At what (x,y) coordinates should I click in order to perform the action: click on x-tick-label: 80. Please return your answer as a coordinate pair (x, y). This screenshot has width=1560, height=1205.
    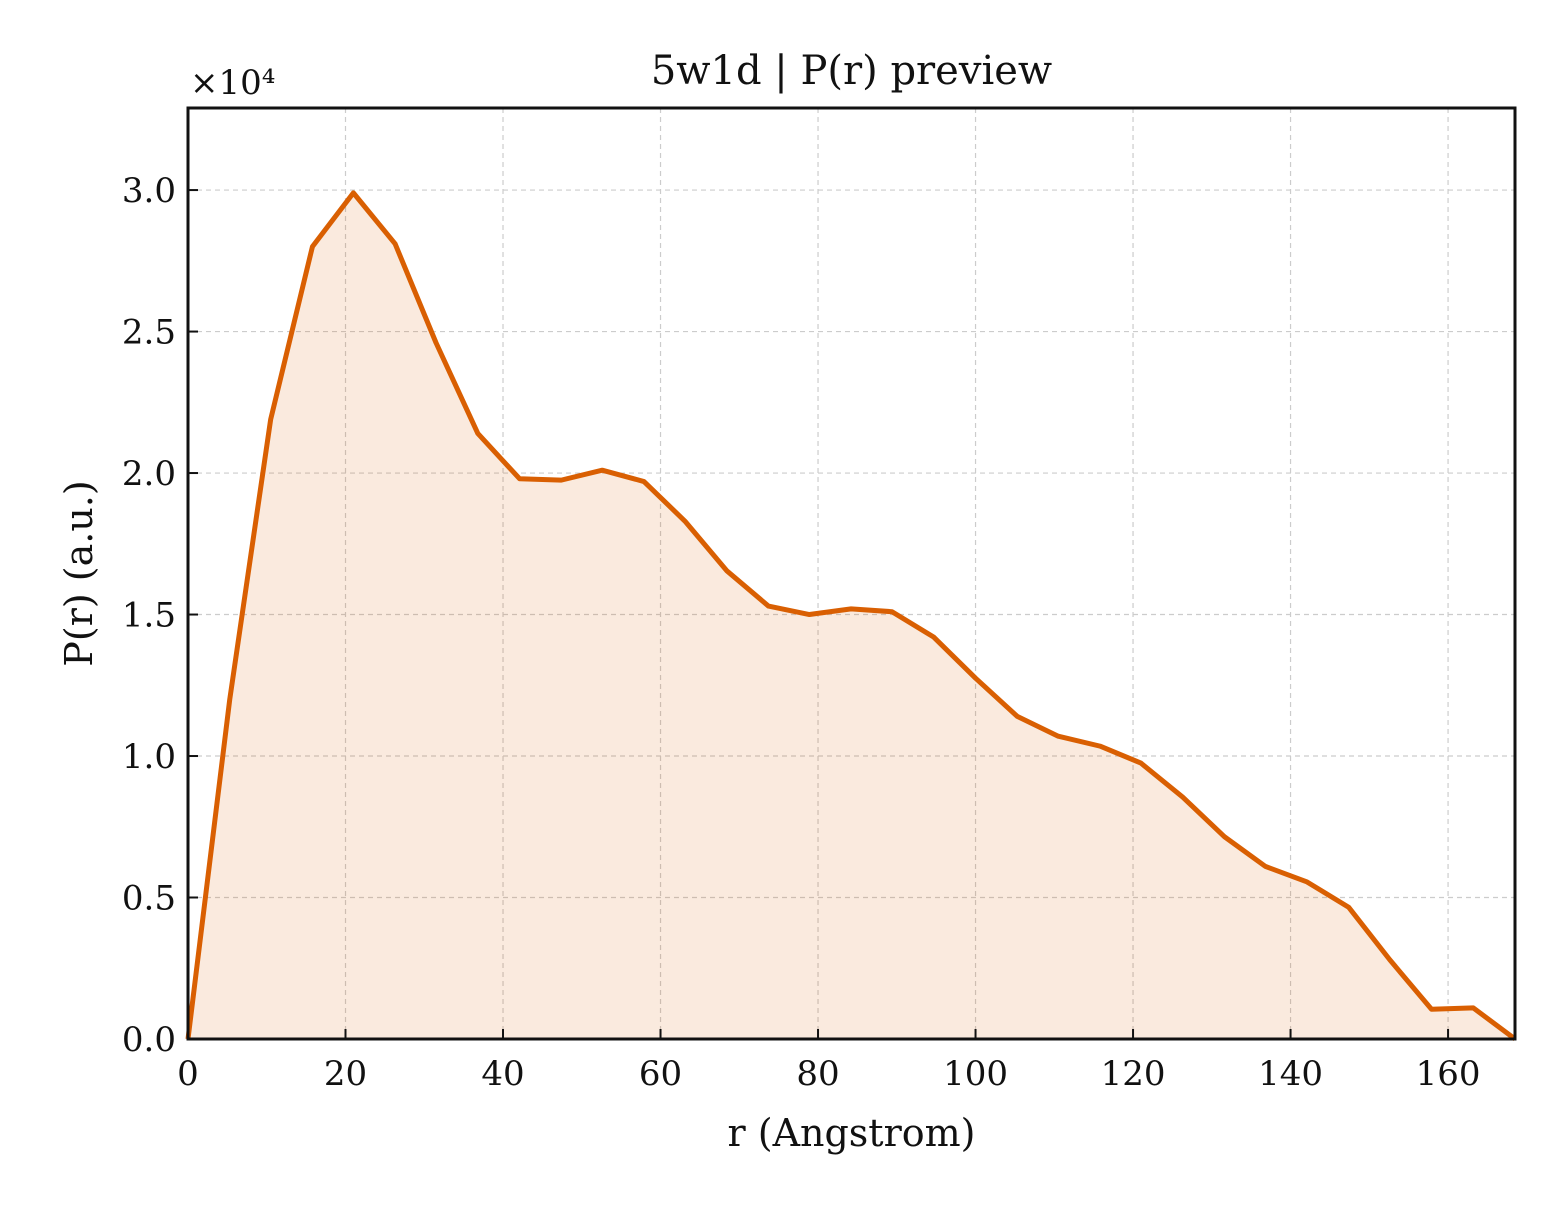
    Looking at the image, I should click on (817, 1074).